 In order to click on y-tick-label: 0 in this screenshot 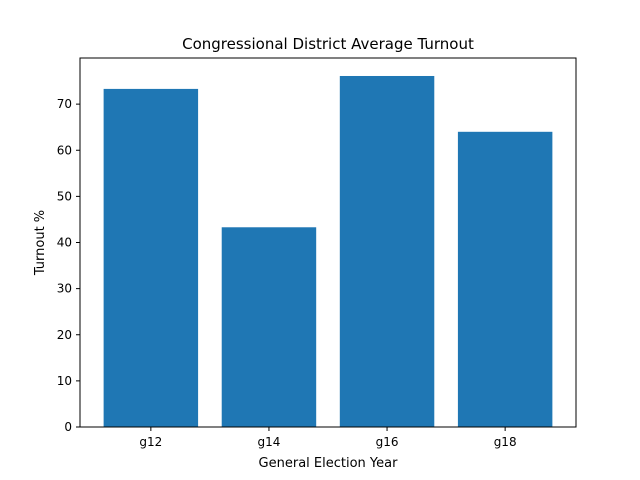, I will do `click(68, 427)`.